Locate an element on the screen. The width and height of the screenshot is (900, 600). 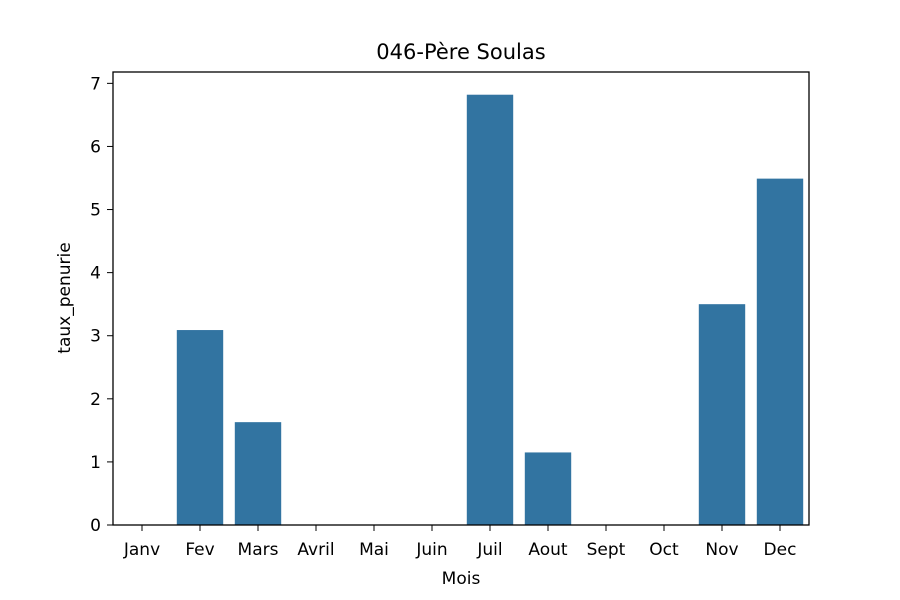
y-axis: 0 1 2 3 4 5 6 7 is located at coordinates (101, 305).